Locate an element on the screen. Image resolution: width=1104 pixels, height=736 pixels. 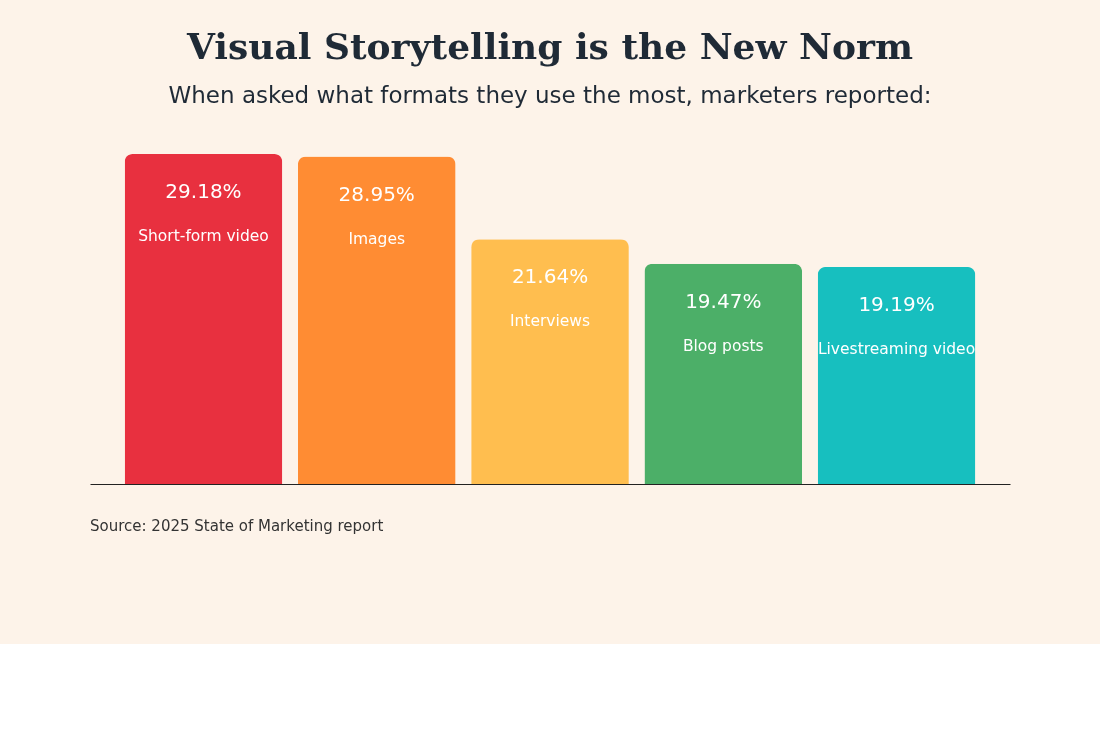
data-label: 19.47% is located at coordinates (723, 300).